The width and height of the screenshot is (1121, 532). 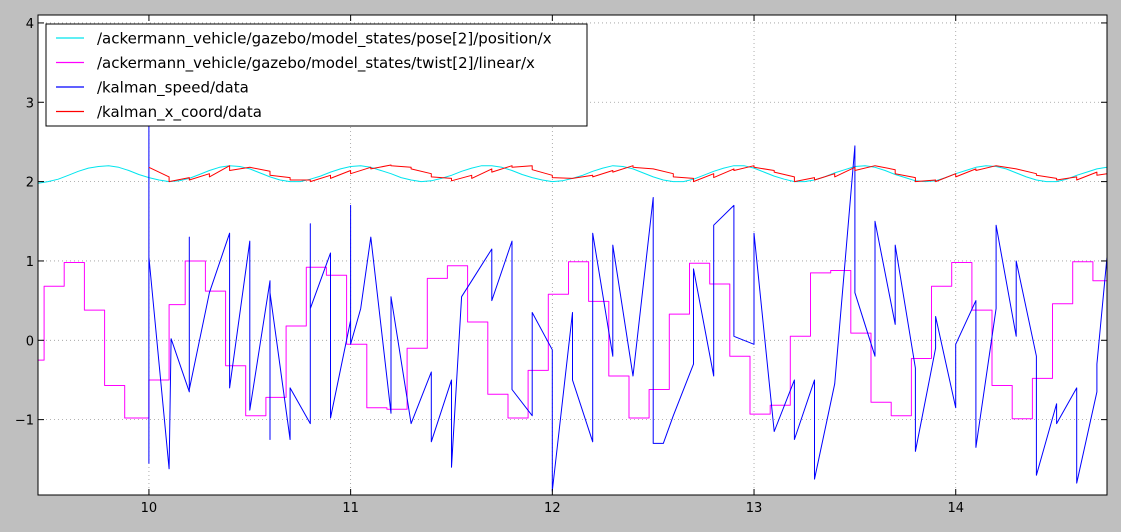 I want to click on x-tick-label: 14, so click(x=955, y=508).